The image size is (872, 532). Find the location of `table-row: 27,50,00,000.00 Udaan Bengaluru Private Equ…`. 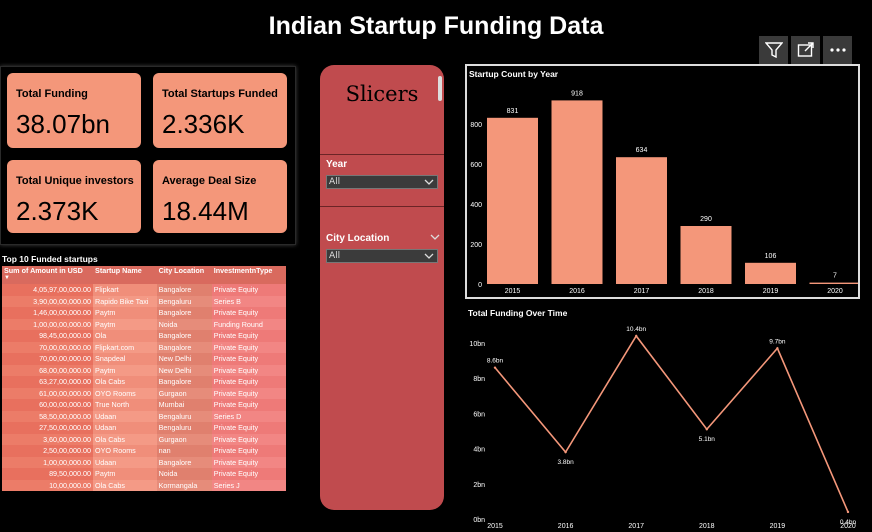

table-row: 27,50,00,000.00 Udaan Bengaluru Private Equ… is located at coordinates (144, 428).